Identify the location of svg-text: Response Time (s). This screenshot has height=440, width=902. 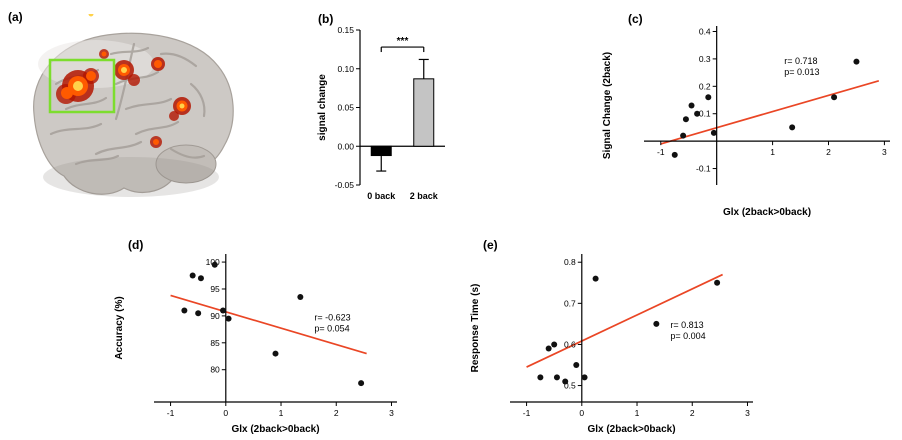
(475, 328).